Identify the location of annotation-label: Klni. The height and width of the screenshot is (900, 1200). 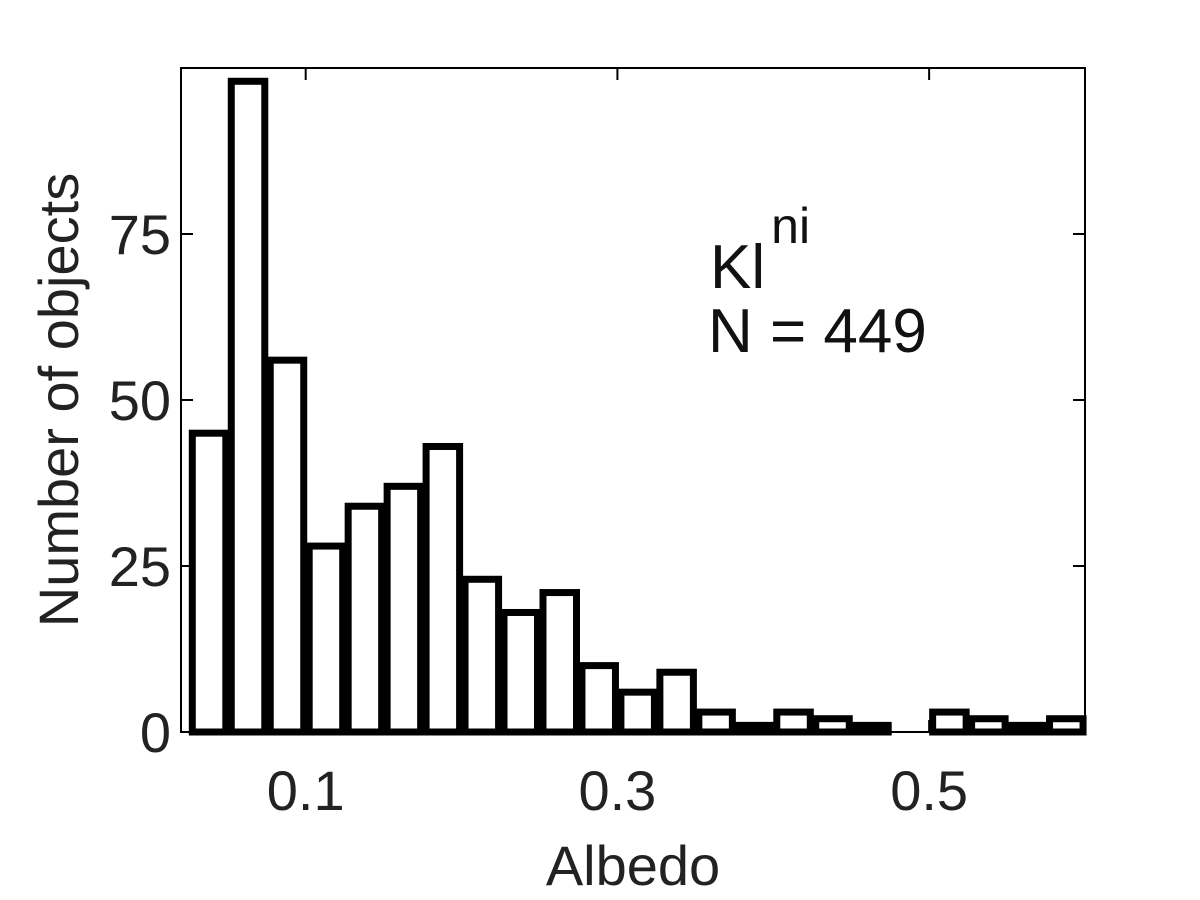
(760, 250).